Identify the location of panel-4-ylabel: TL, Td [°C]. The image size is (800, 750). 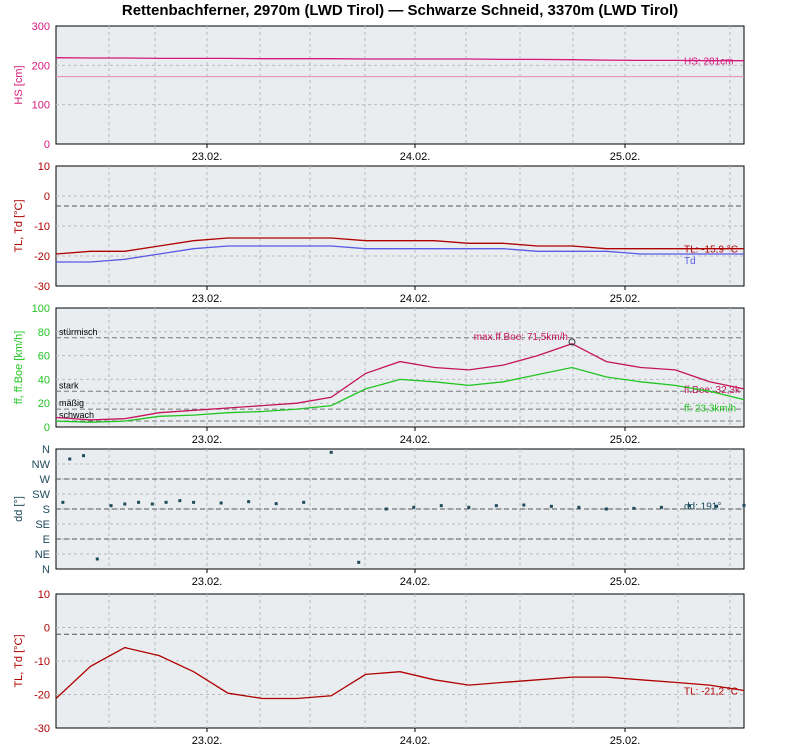
(19, 660).